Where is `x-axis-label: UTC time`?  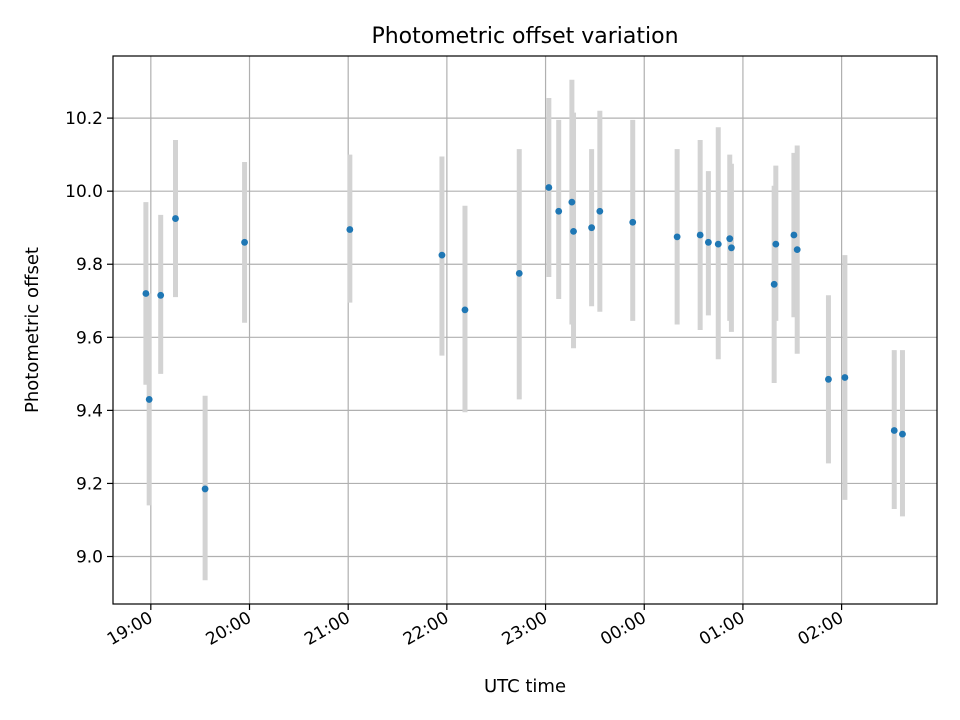
x-axis-label: UTC time is located at coordinates (525, 686).